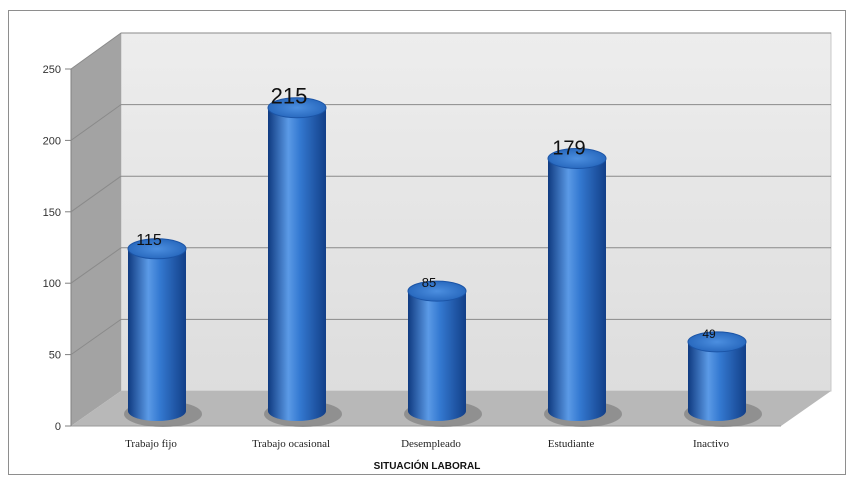 The image size is (856, 485). What do you see at coordinates (431, 444) in the screenshot?
I see `category-label: Desempleado` at bounding box center [431, 444].